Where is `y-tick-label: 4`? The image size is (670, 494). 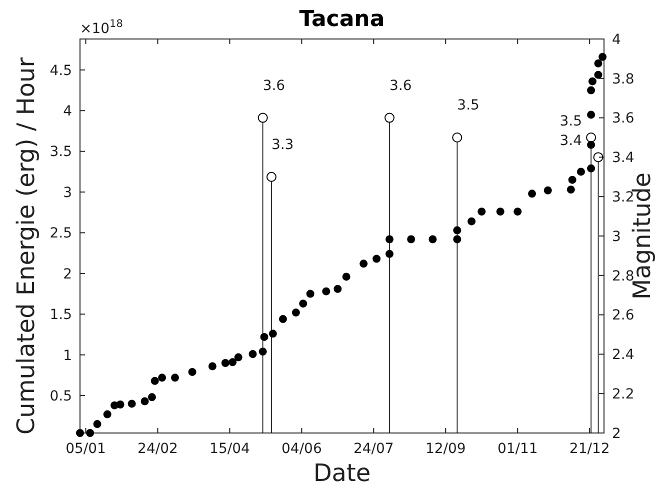
y-tick-label: 4 is located at coordinates (67, 112).